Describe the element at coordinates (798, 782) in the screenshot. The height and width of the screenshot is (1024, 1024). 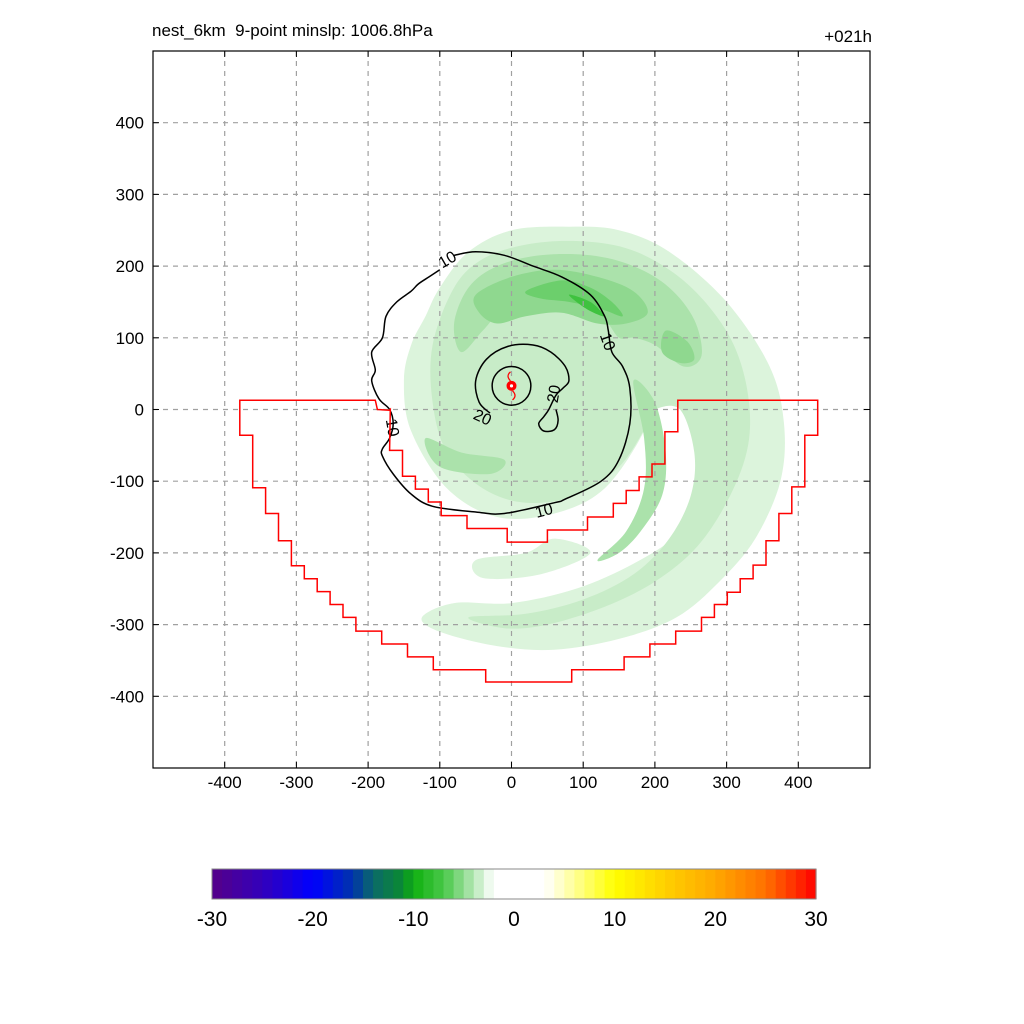
I see `x-tick-label: 400` at that location.